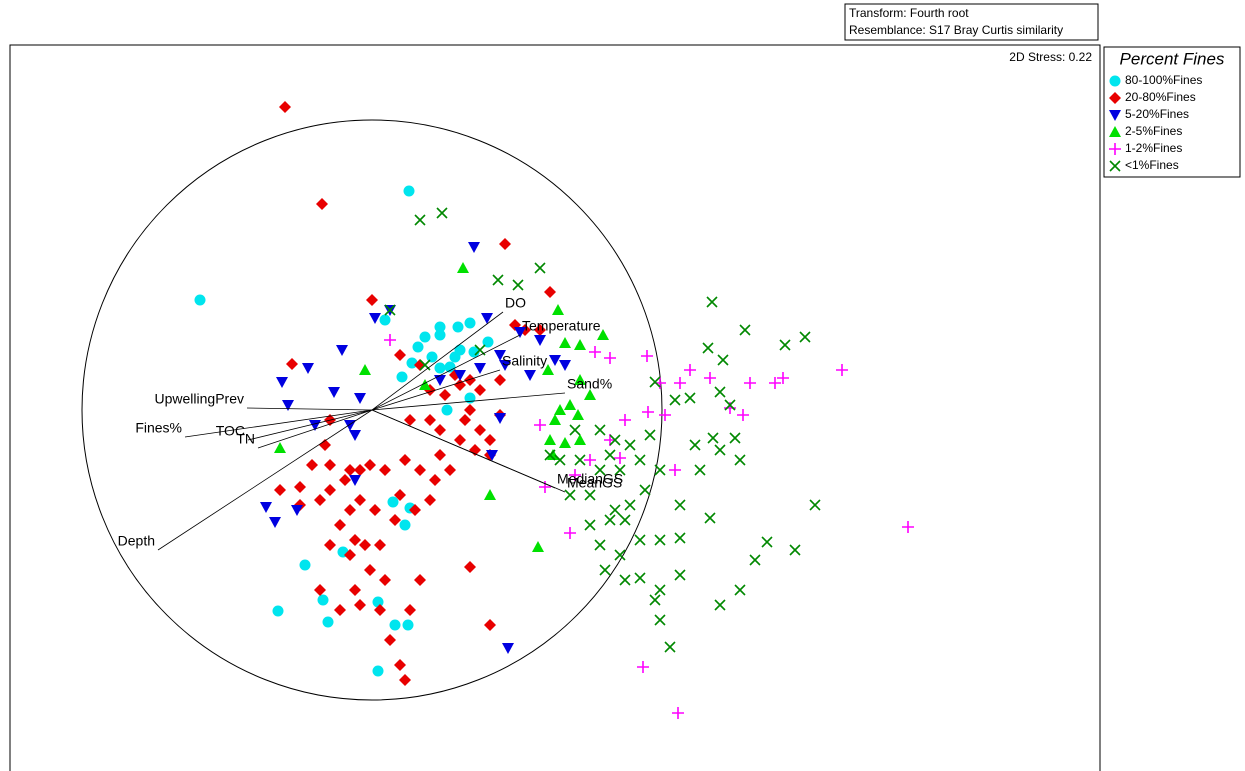 The height and width of the screenshot is (771, 1245). Describe the element at coordinates (971, 22) in the screenshot. I see `info-box` at that location.